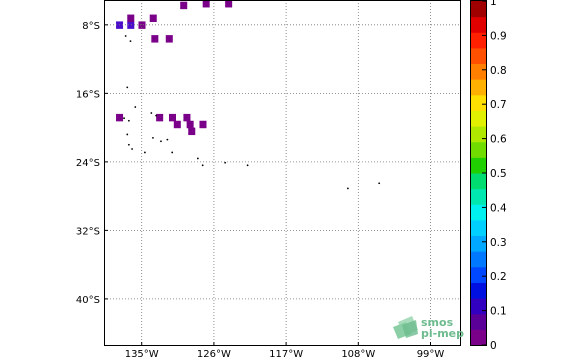  What do you see at coordinates (493, 346) in the screenshot?
I see `colorbar-tick-label: 0` at bounding box center [493, 346].